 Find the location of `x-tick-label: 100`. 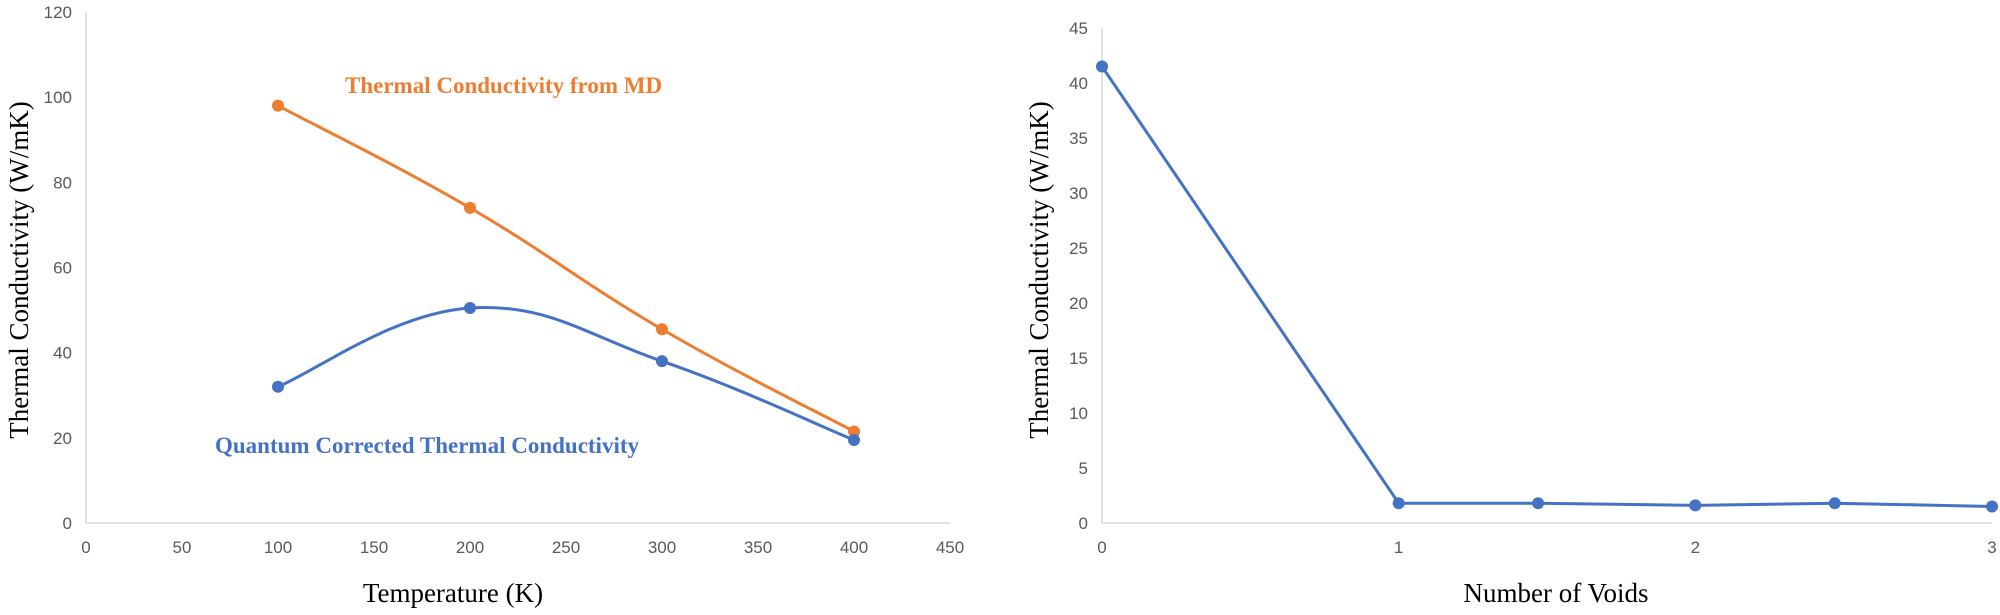

x-tick-label: 100 is located at coordinates (278, 547).